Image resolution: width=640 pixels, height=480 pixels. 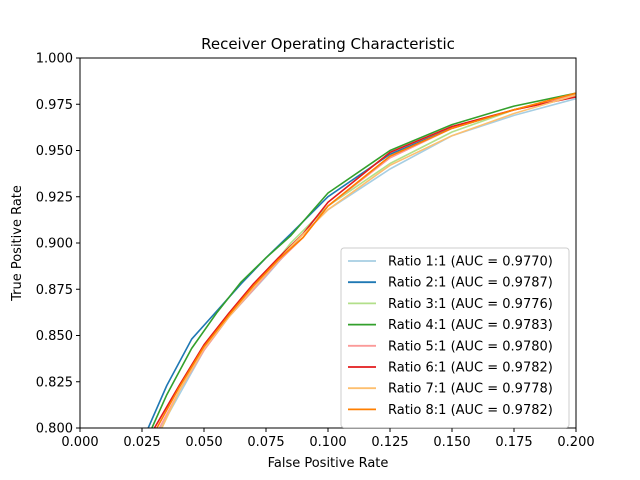 I want to click on legend-label: Ratio 5:1 (AUC = 0.9780), so click(x=470, y=346).